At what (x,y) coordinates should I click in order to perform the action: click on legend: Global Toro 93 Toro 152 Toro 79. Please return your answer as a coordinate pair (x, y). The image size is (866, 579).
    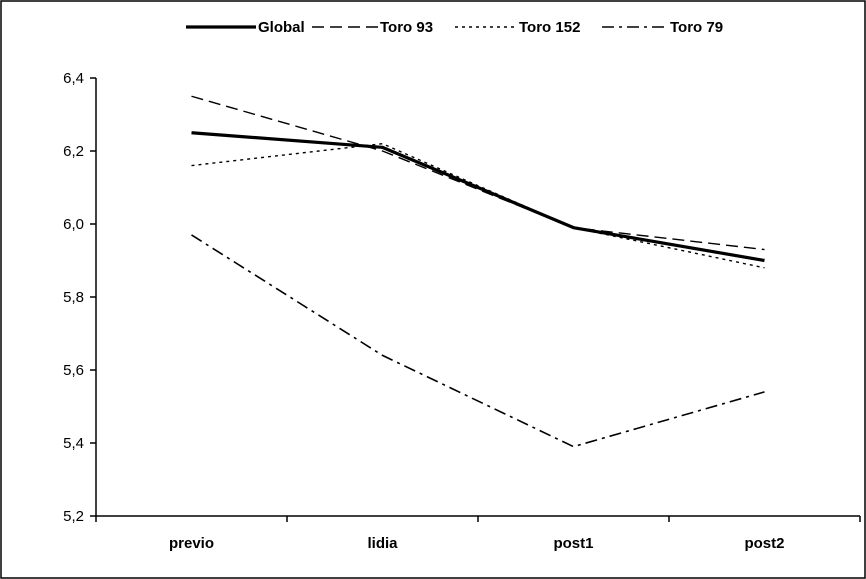
    Looking at the image, I should click on (454, 27).